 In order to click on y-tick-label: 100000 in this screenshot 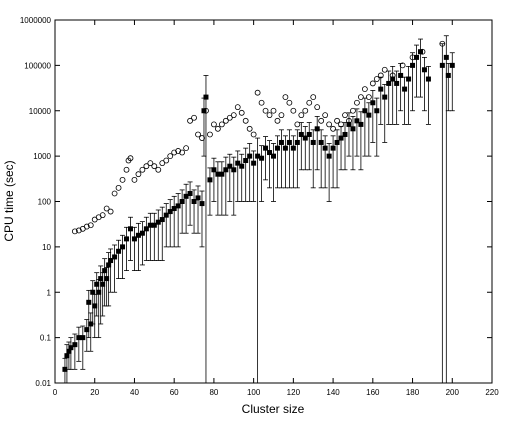, I will do `click(37, 65)`.